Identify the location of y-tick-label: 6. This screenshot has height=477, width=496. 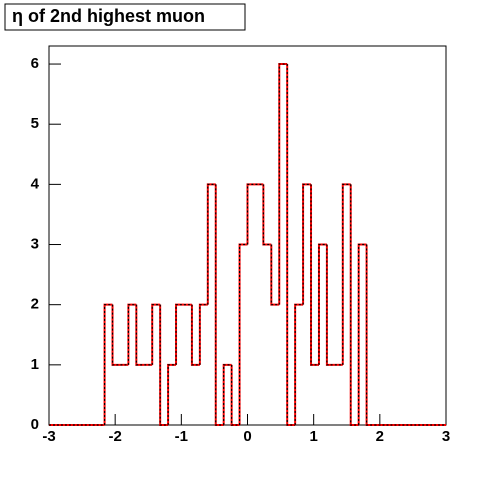
(35, 63).